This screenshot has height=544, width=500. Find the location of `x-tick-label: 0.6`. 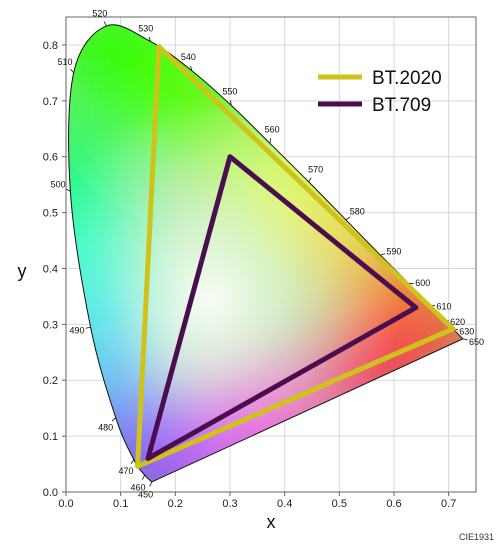

x-tick-label: 0.6 is located at coordinates (393, 504).